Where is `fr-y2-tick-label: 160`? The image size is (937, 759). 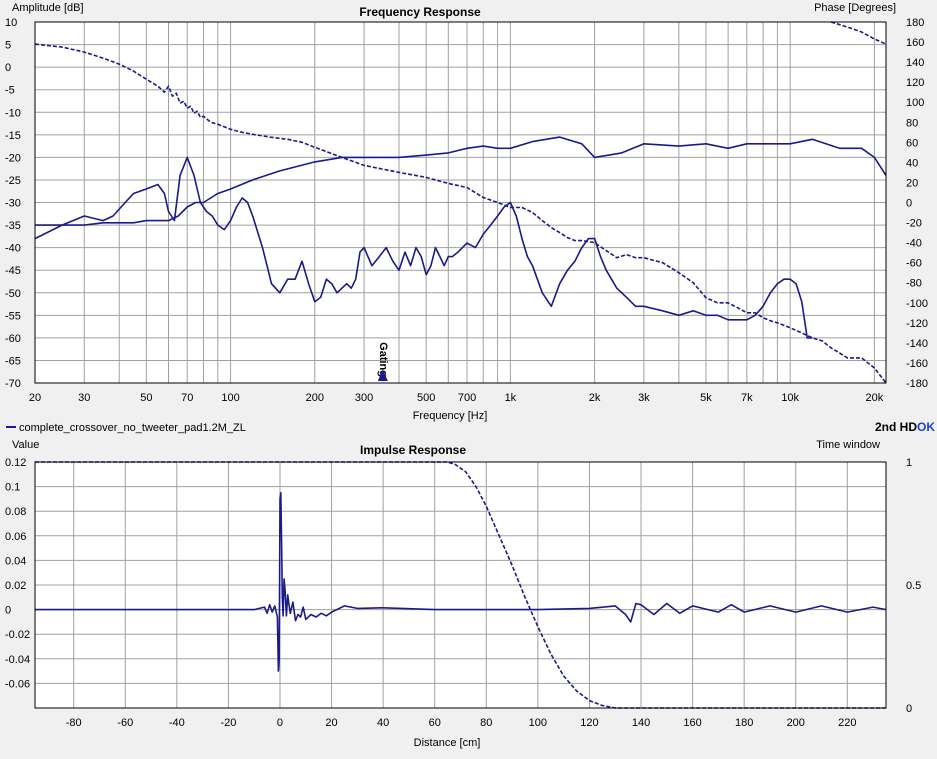
fr-y2-tick-label: 160 is located at coordinates (915, 43).